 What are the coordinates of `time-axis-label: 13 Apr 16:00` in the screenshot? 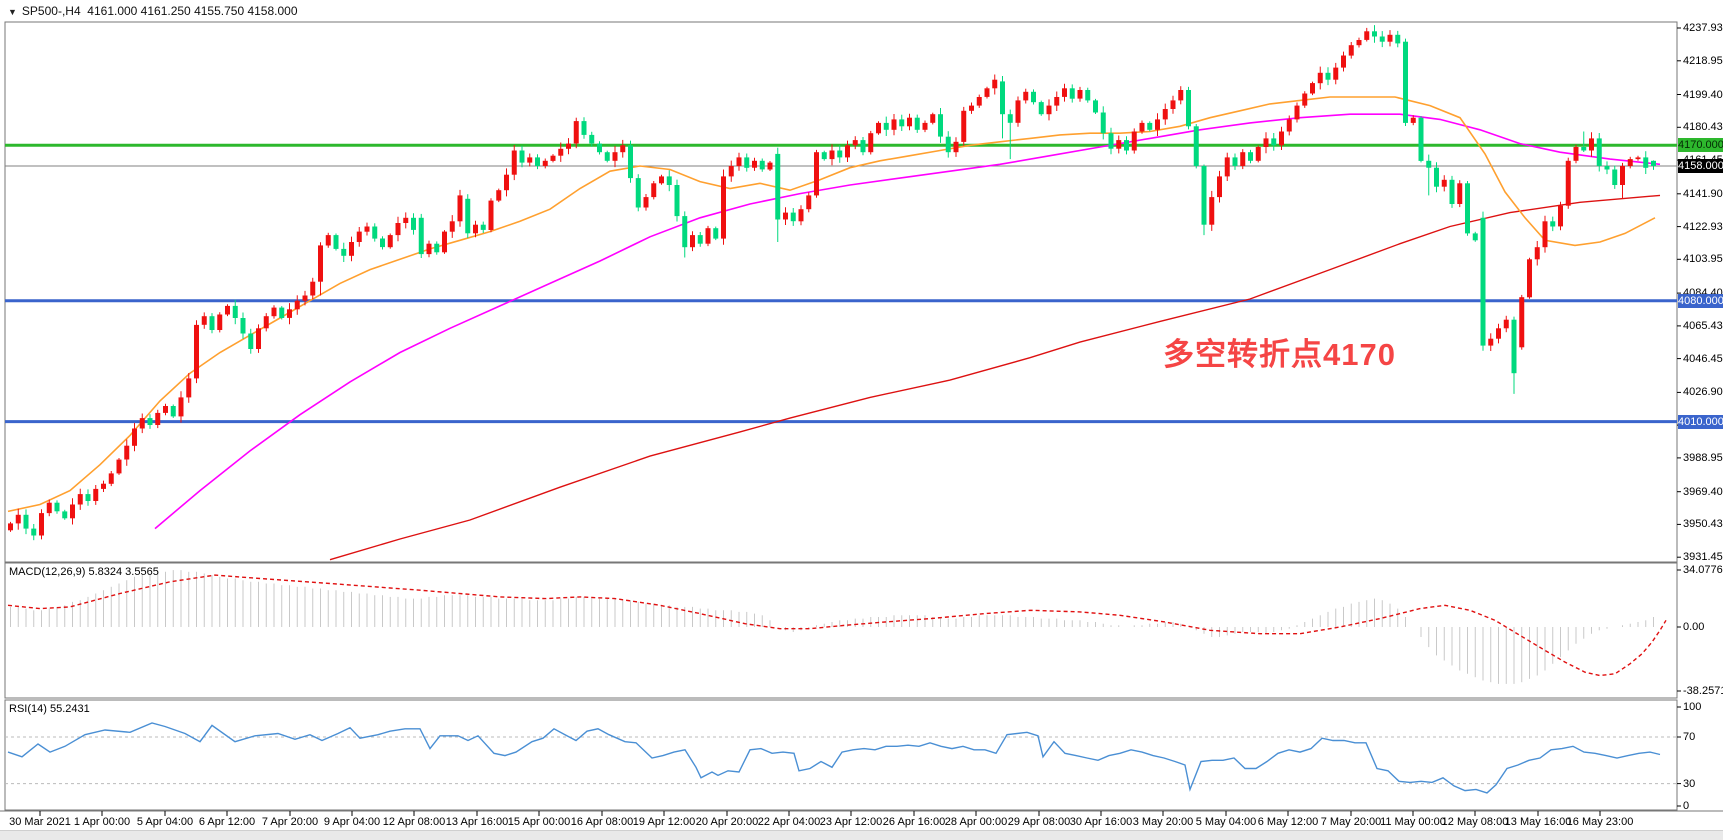 It's located at (477, 822).